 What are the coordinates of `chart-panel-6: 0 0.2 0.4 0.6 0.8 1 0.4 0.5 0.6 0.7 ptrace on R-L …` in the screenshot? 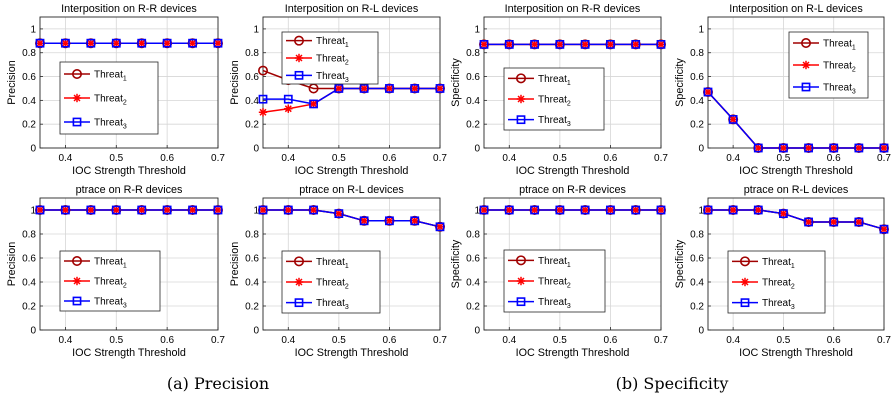 It's located at (338, 271).